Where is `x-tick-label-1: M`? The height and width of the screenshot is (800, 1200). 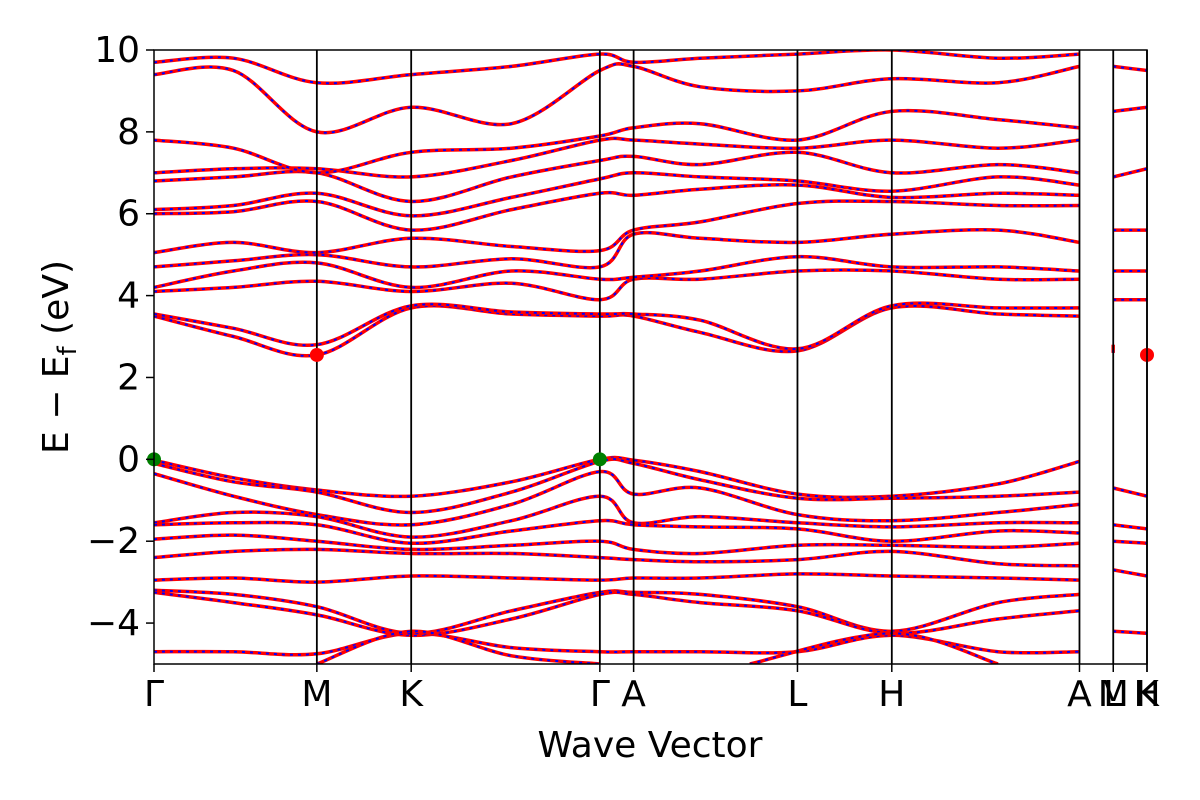
x-tick-label-1: M is located at coordinates (316, 694).